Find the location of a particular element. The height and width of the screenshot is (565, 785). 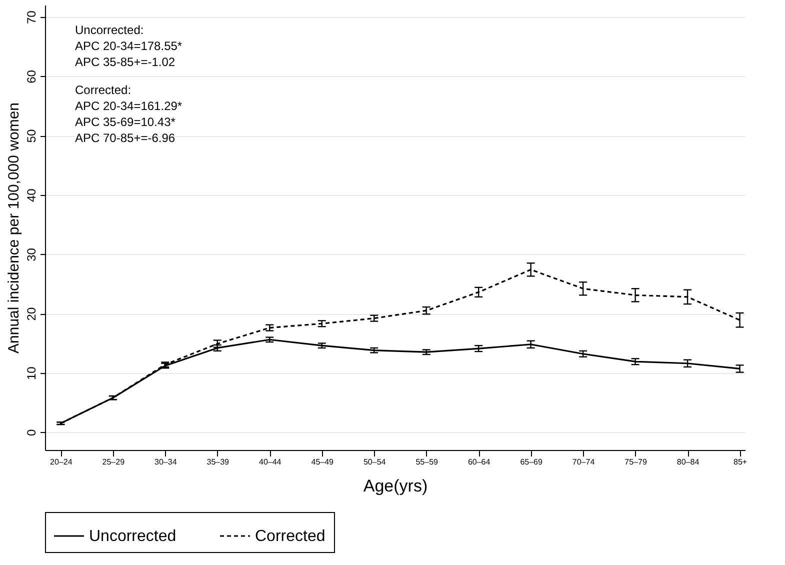

y-tick-label: 30 is located at coordinates (31, 255).